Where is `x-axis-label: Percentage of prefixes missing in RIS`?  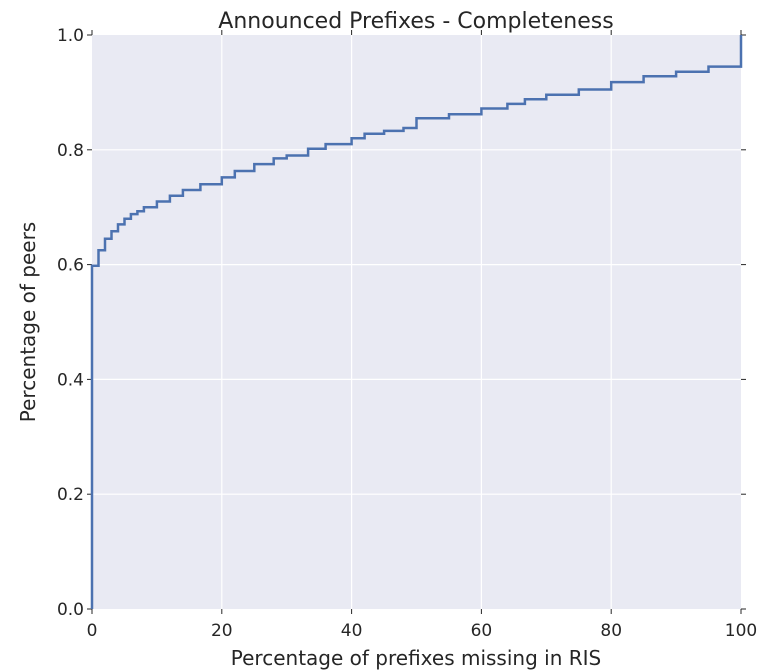
x-axis-label: Percentage of prefixes missing in RIS is located at coordinates (416, 658).